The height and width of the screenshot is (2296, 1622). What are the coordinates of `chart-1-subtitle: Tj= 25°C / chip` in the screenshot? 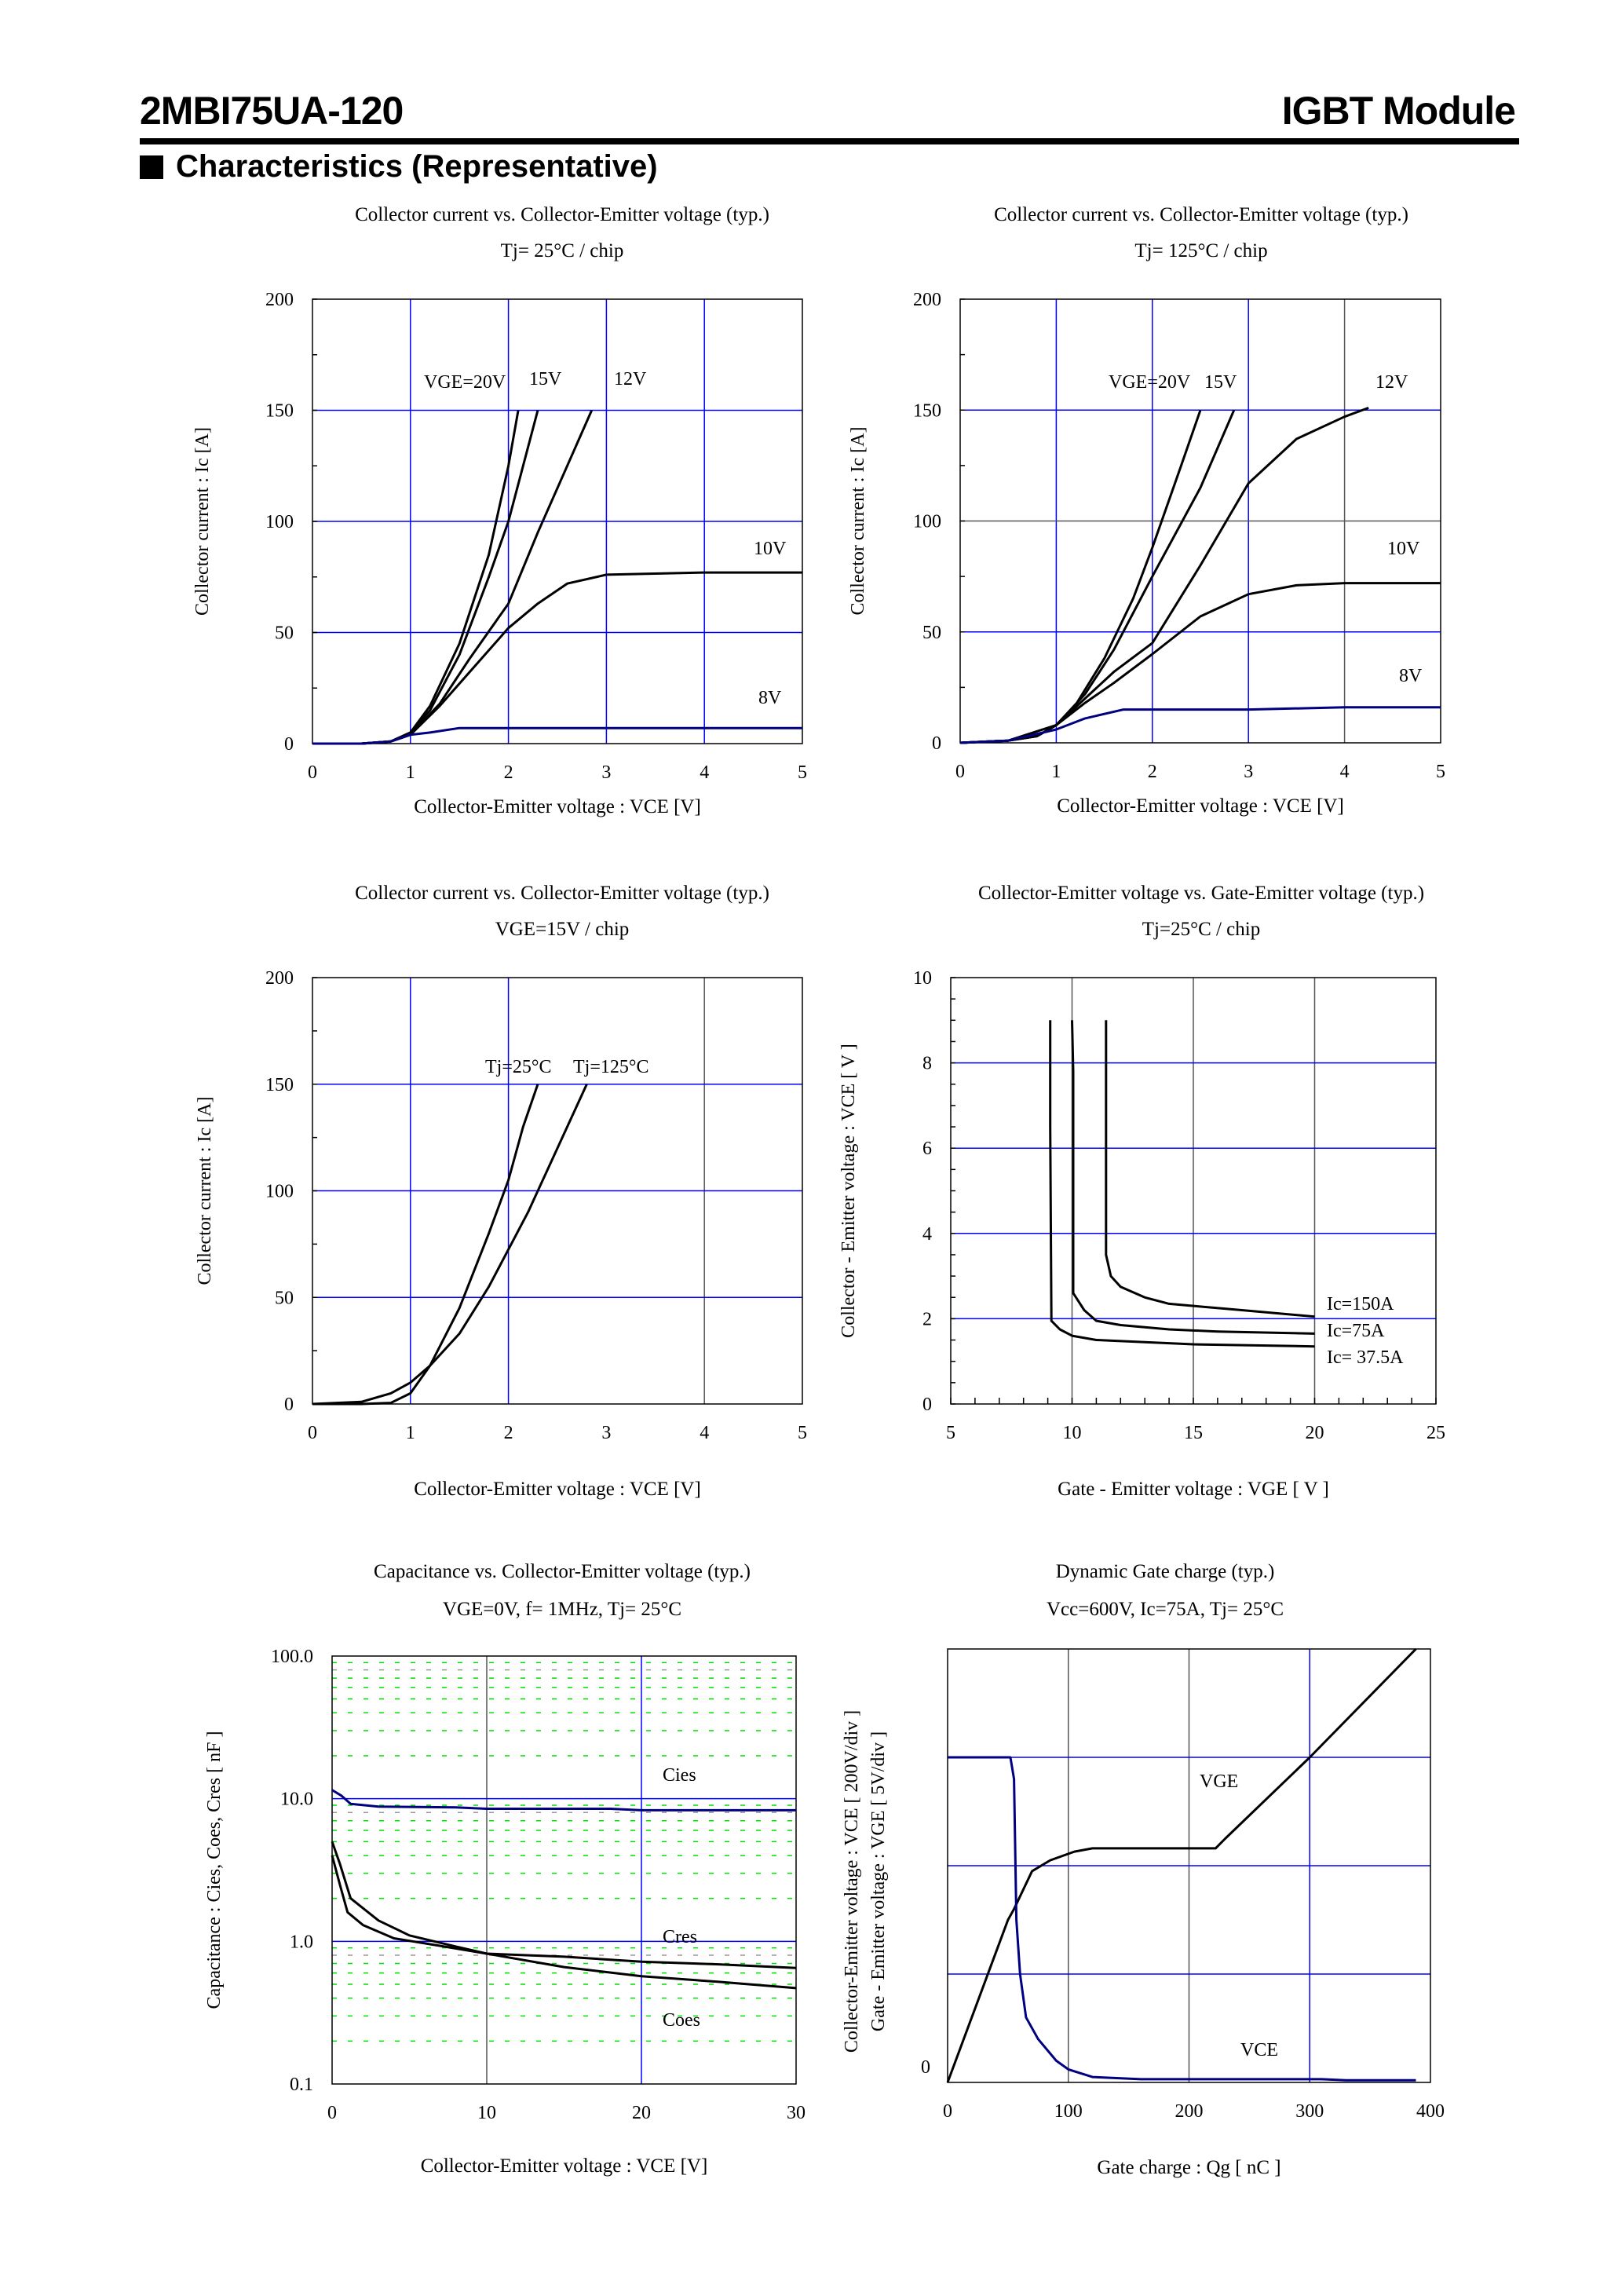 It's located at (562, 251).